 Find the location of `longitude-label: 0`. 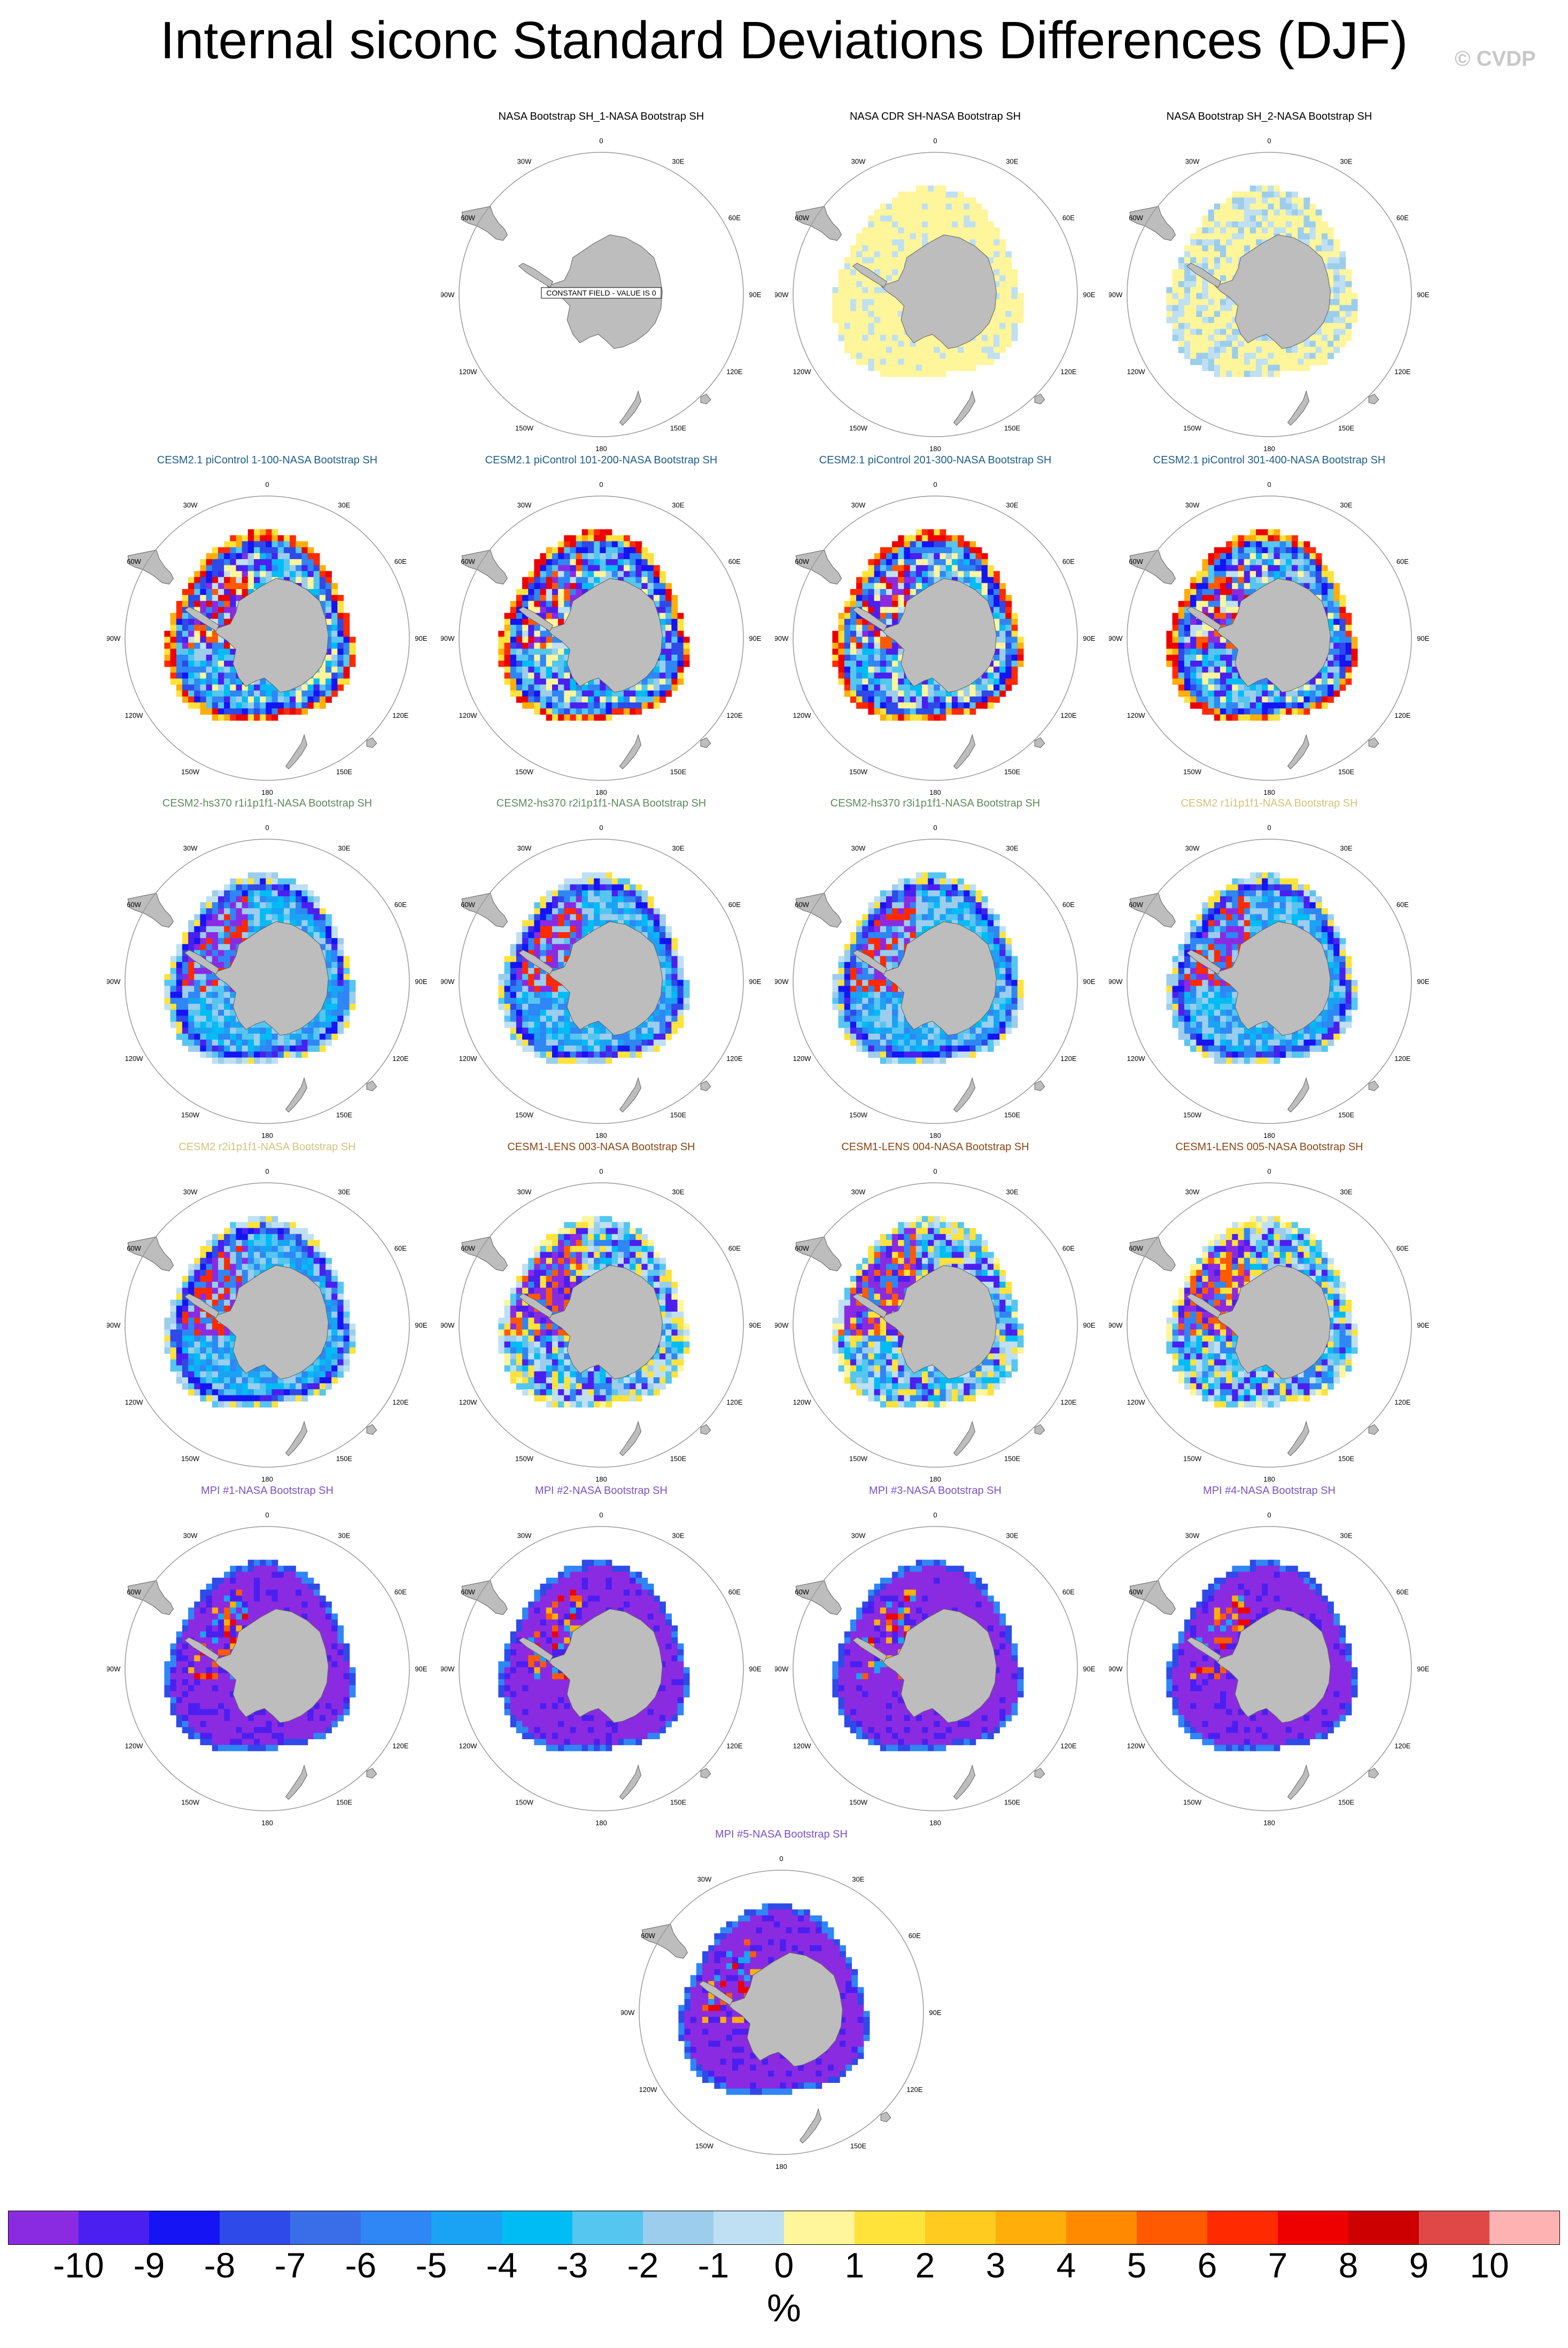

longitude-label: 0 is located at coordinates (1269, 485).